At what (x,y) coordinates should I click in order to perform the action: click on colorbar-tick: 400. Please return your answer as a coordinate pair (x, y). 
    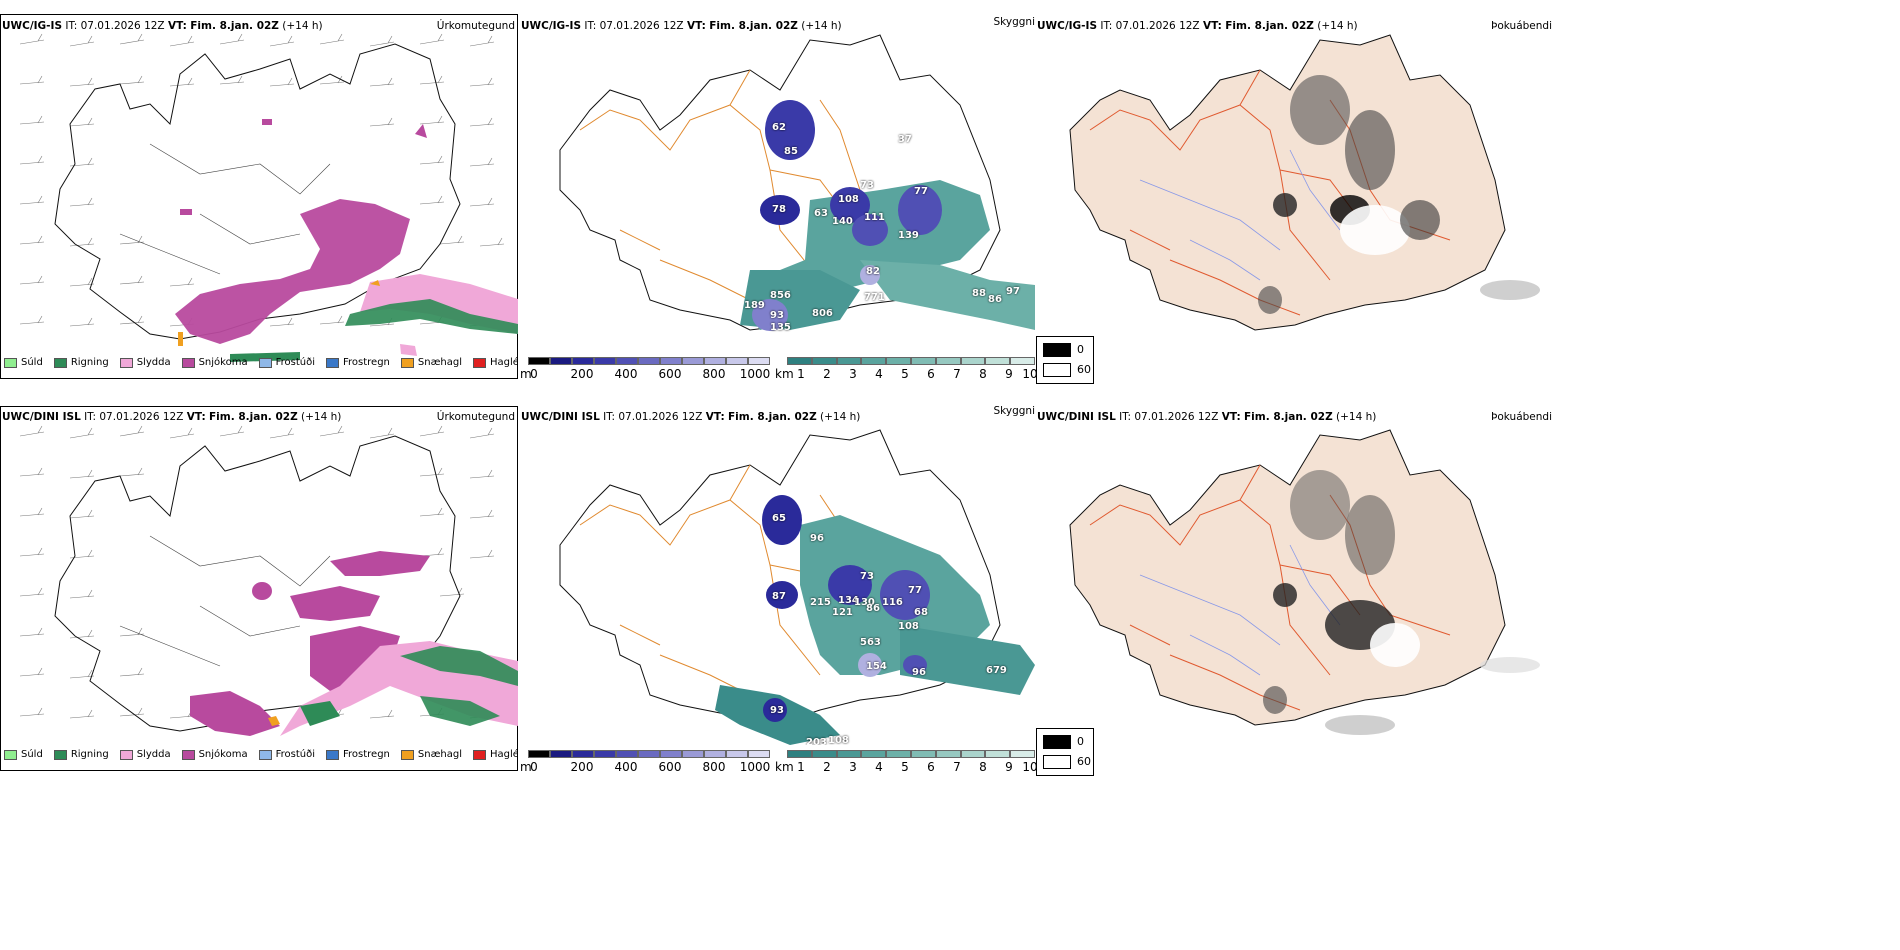
    Looking at the image, I should click on (626, 374).